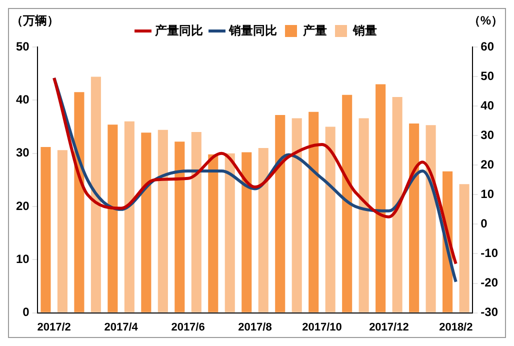 The height and width of the screenshot is (346, 514). I want to click on y2-tick-label: 60, so click(487, 46).